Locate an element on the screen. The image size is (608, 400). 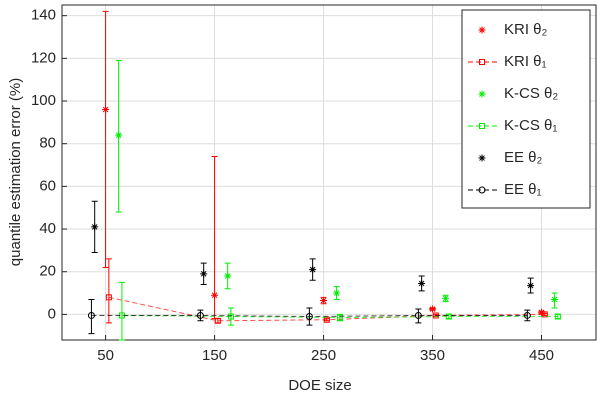
legend-label: K-CS θ₁ is located at coordinates (530, 125).